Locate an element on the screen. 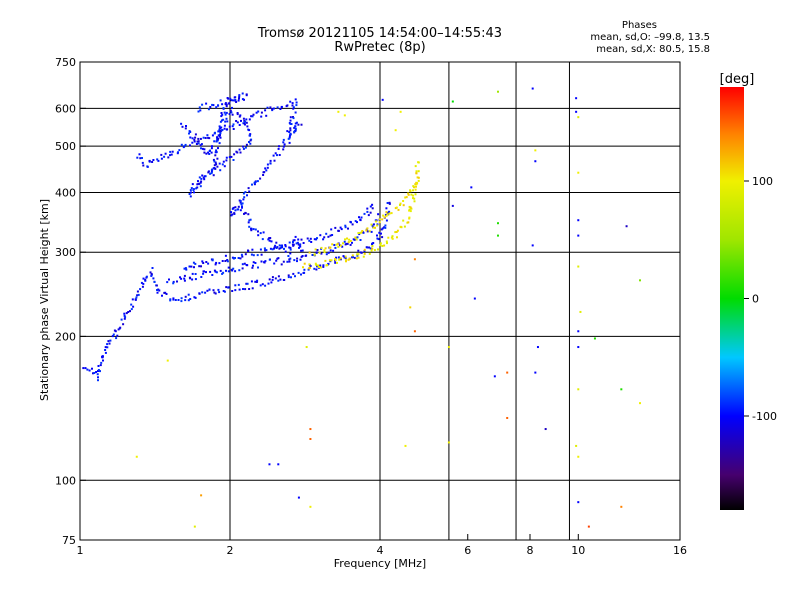  x-tick-label: 16 is located at coordinates (680, 550).